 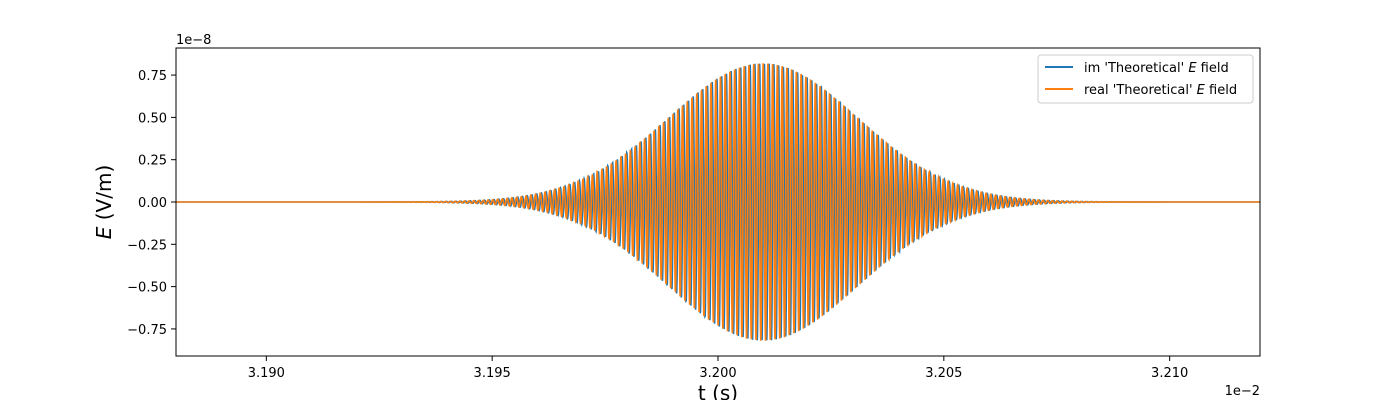 I want to click on y-offset-label: 1e−8, so click(x=193, y=40).